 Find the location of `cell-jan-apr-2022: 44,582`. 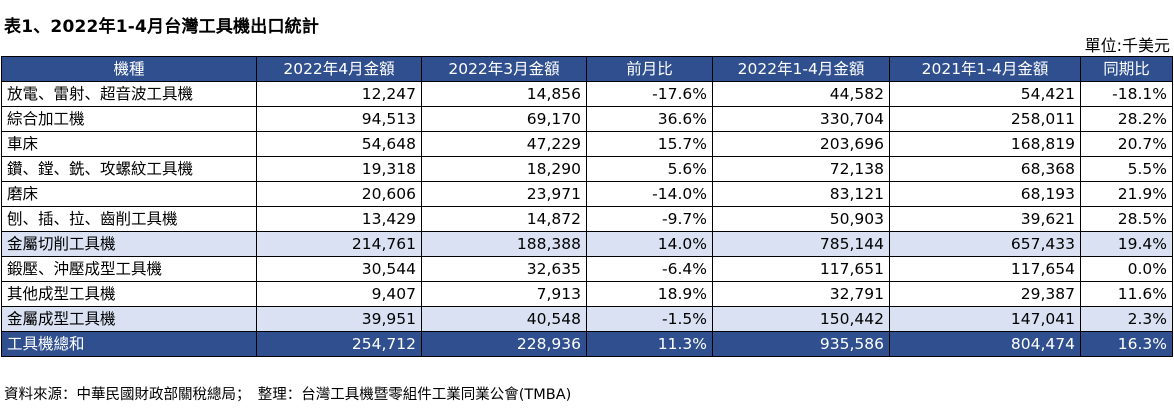

cell-jan-apr-2022: 44,582 is located at coordinates (801, 94).